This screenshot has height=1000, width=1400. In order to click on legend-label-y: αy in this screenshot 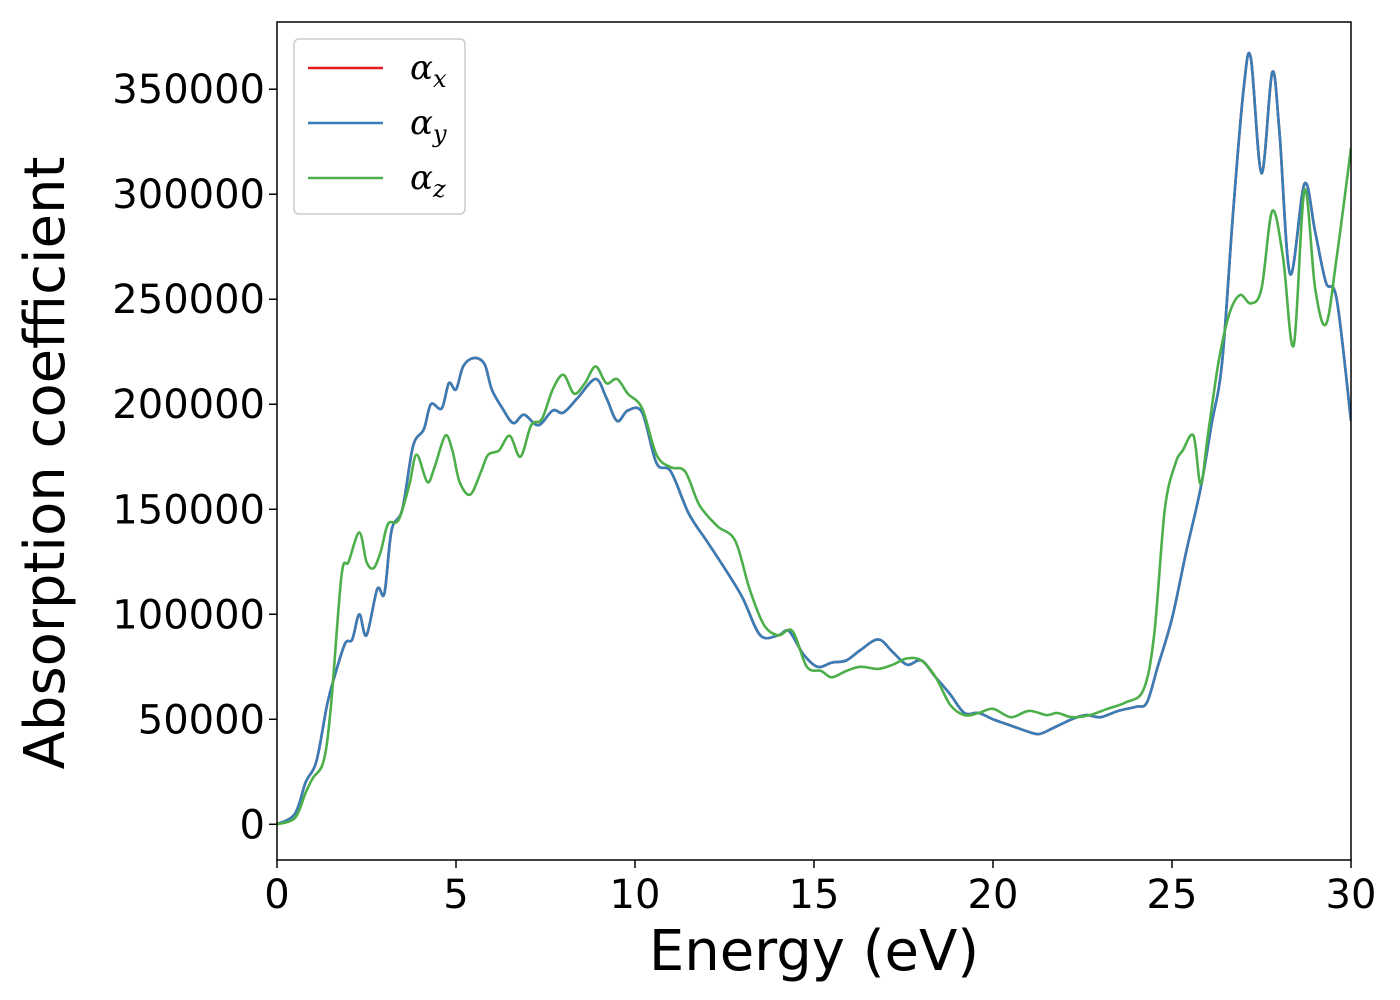, I will do `click(428, 125)`.